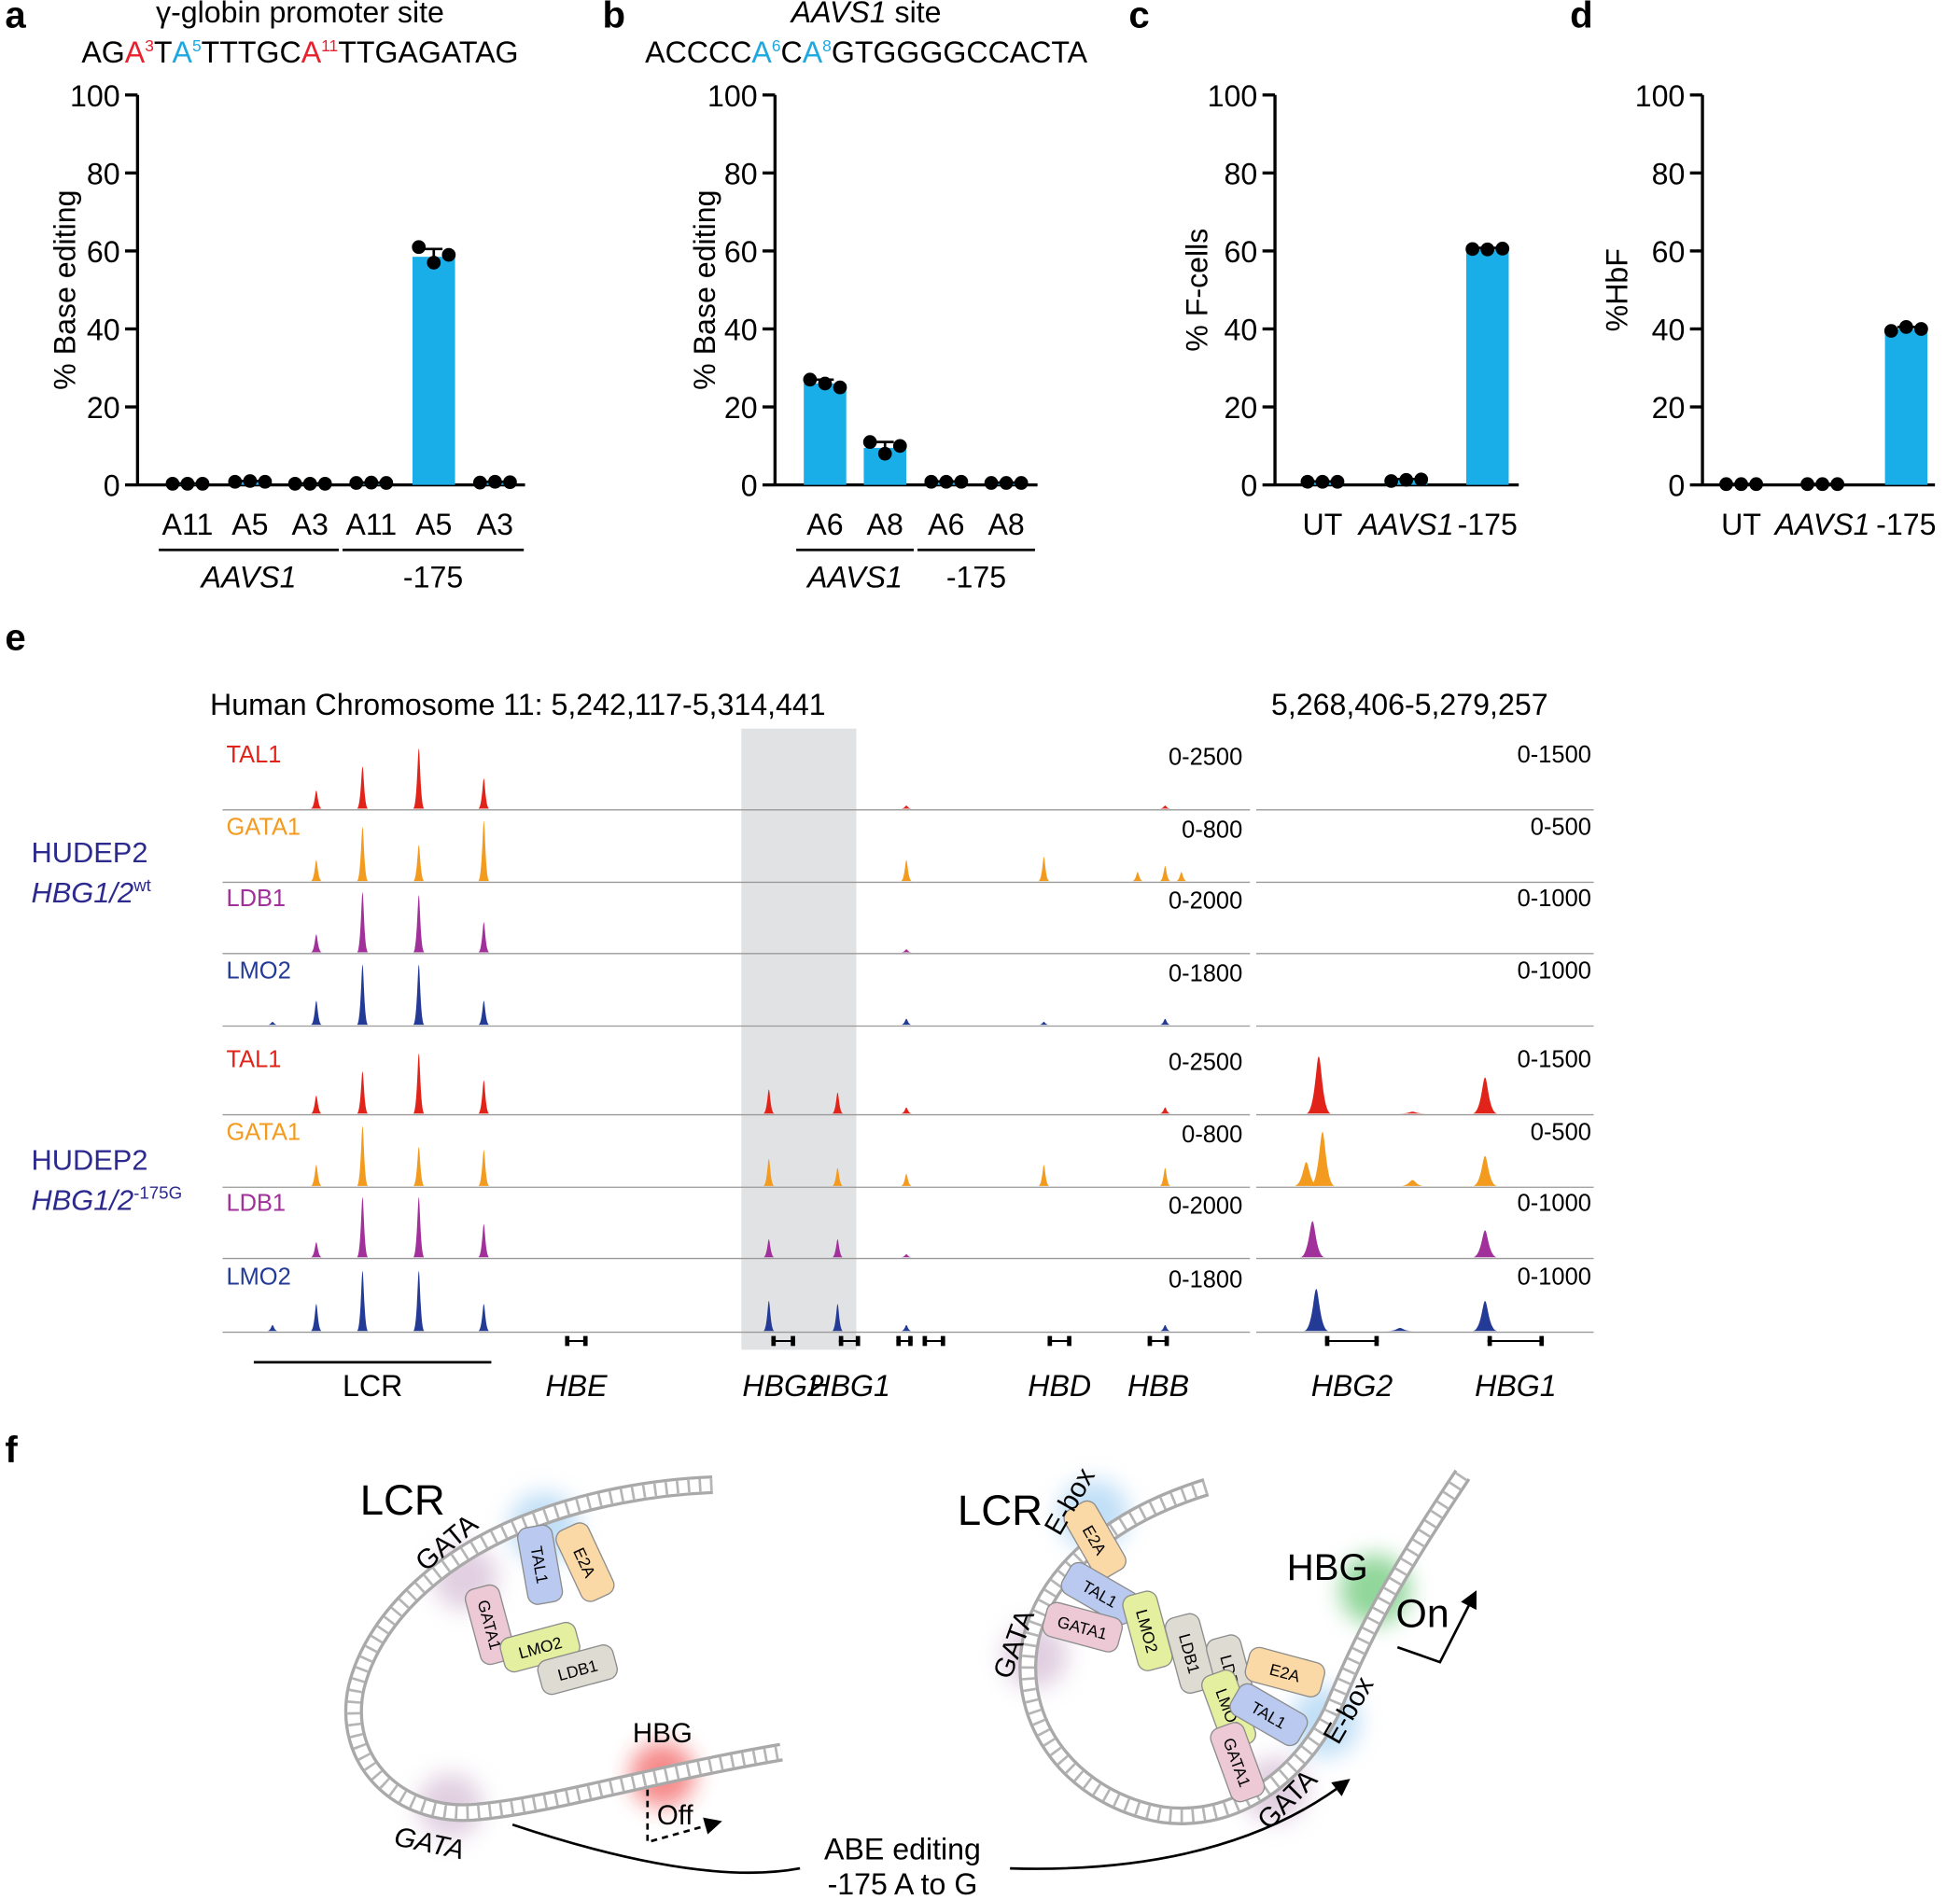  I want to click on protein: TAL1, so click(1100, 1593).